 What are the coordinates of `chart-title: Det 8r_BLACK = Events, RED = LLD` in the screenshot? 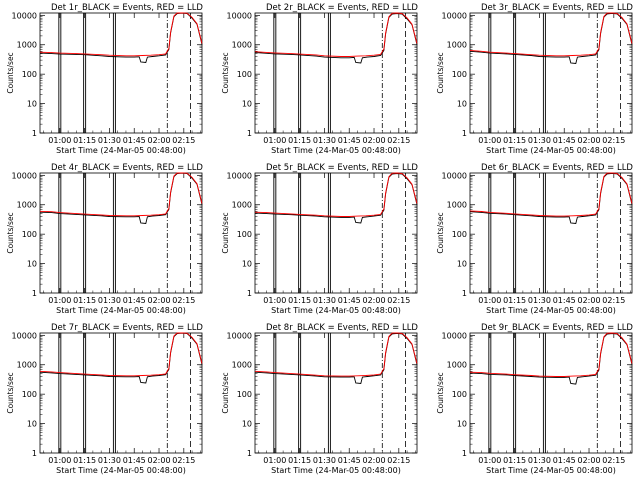 It's located at (342, 328).